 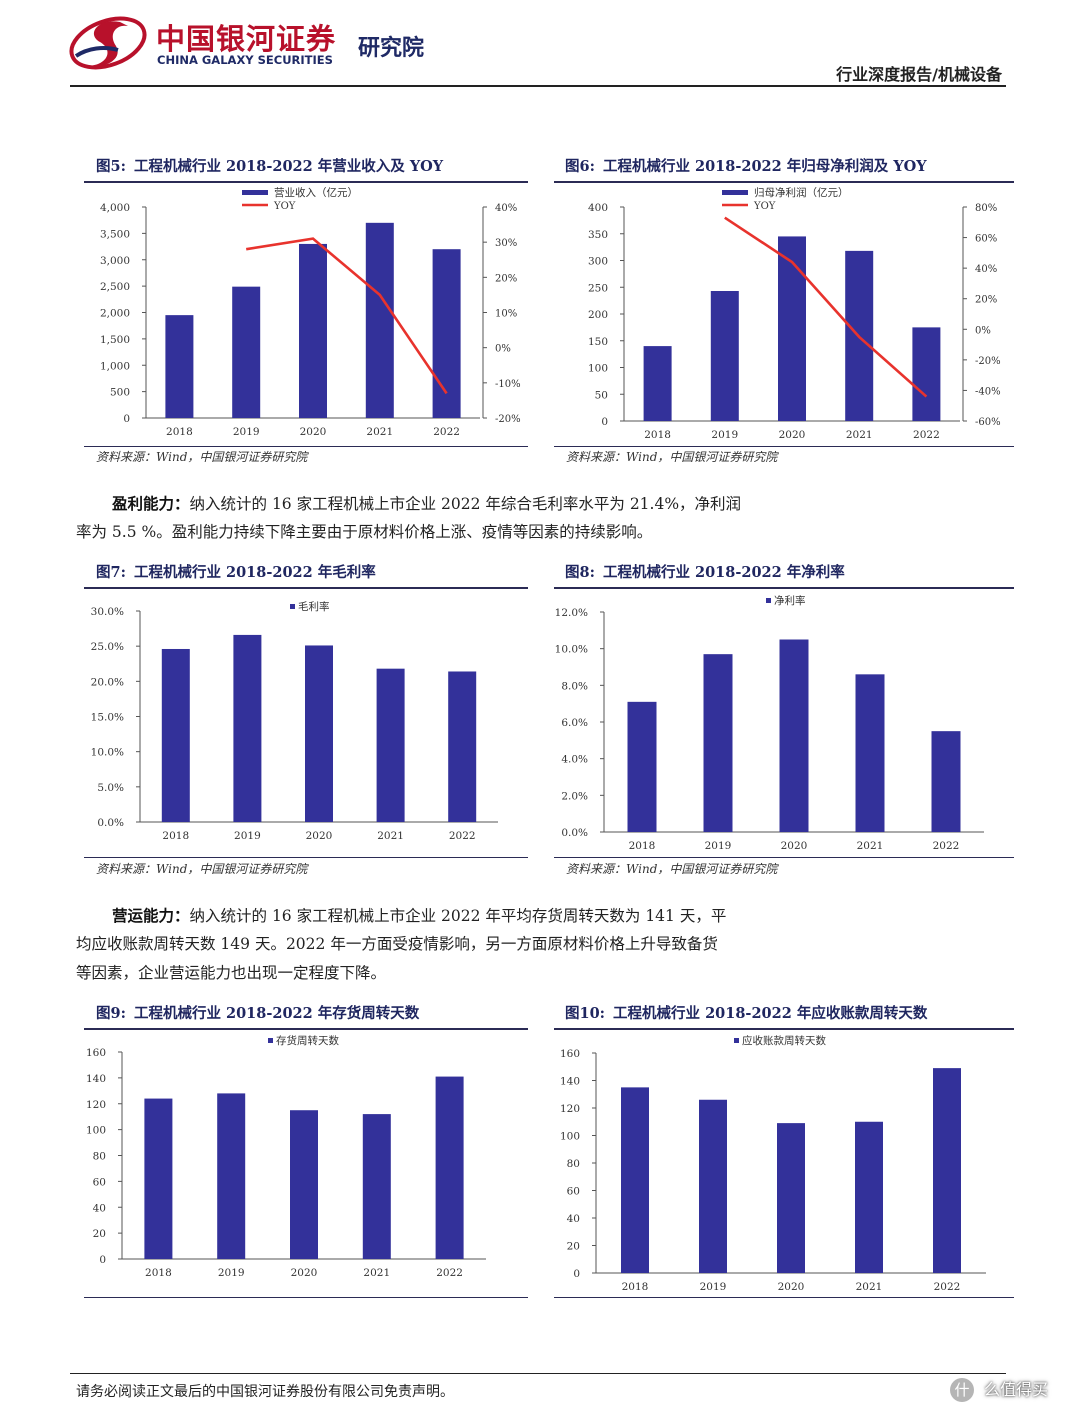 I want to click on report-type: 行业深度报告/机械设备, so click(x=919, y=74).